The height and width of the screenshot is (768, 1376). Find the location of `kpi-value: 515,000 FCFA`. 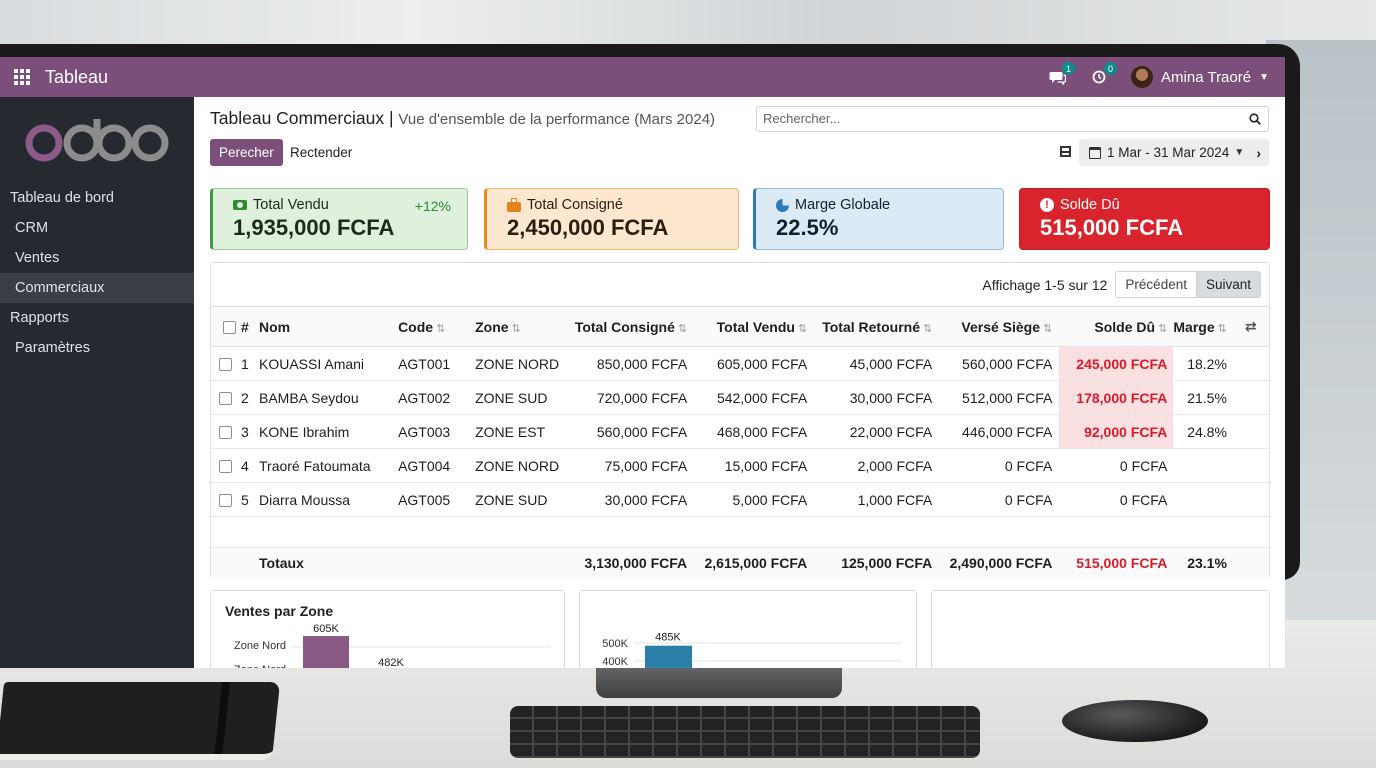

kpi-value: 515,000 FCFA is located at coordinates (1112, 227).